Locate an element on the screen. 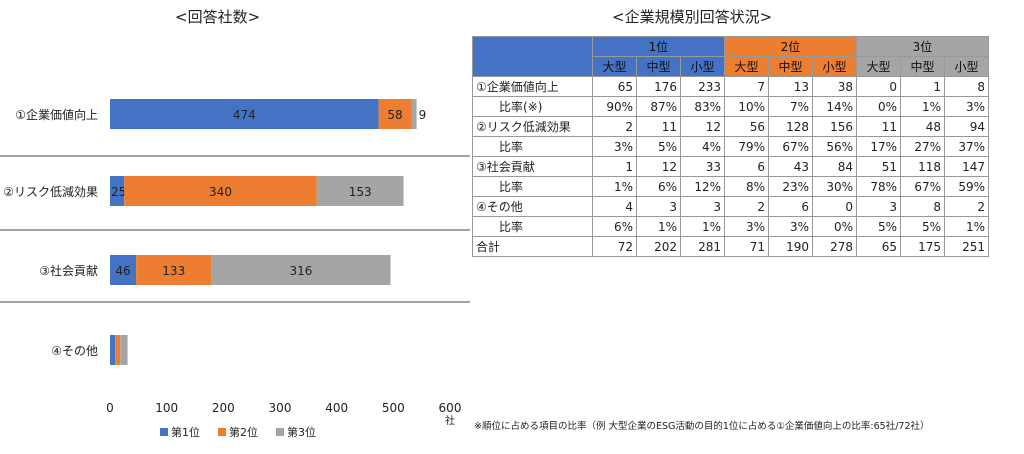 The image size is (1024, 454). data-label: 153 is located at coordinates (360, 192).